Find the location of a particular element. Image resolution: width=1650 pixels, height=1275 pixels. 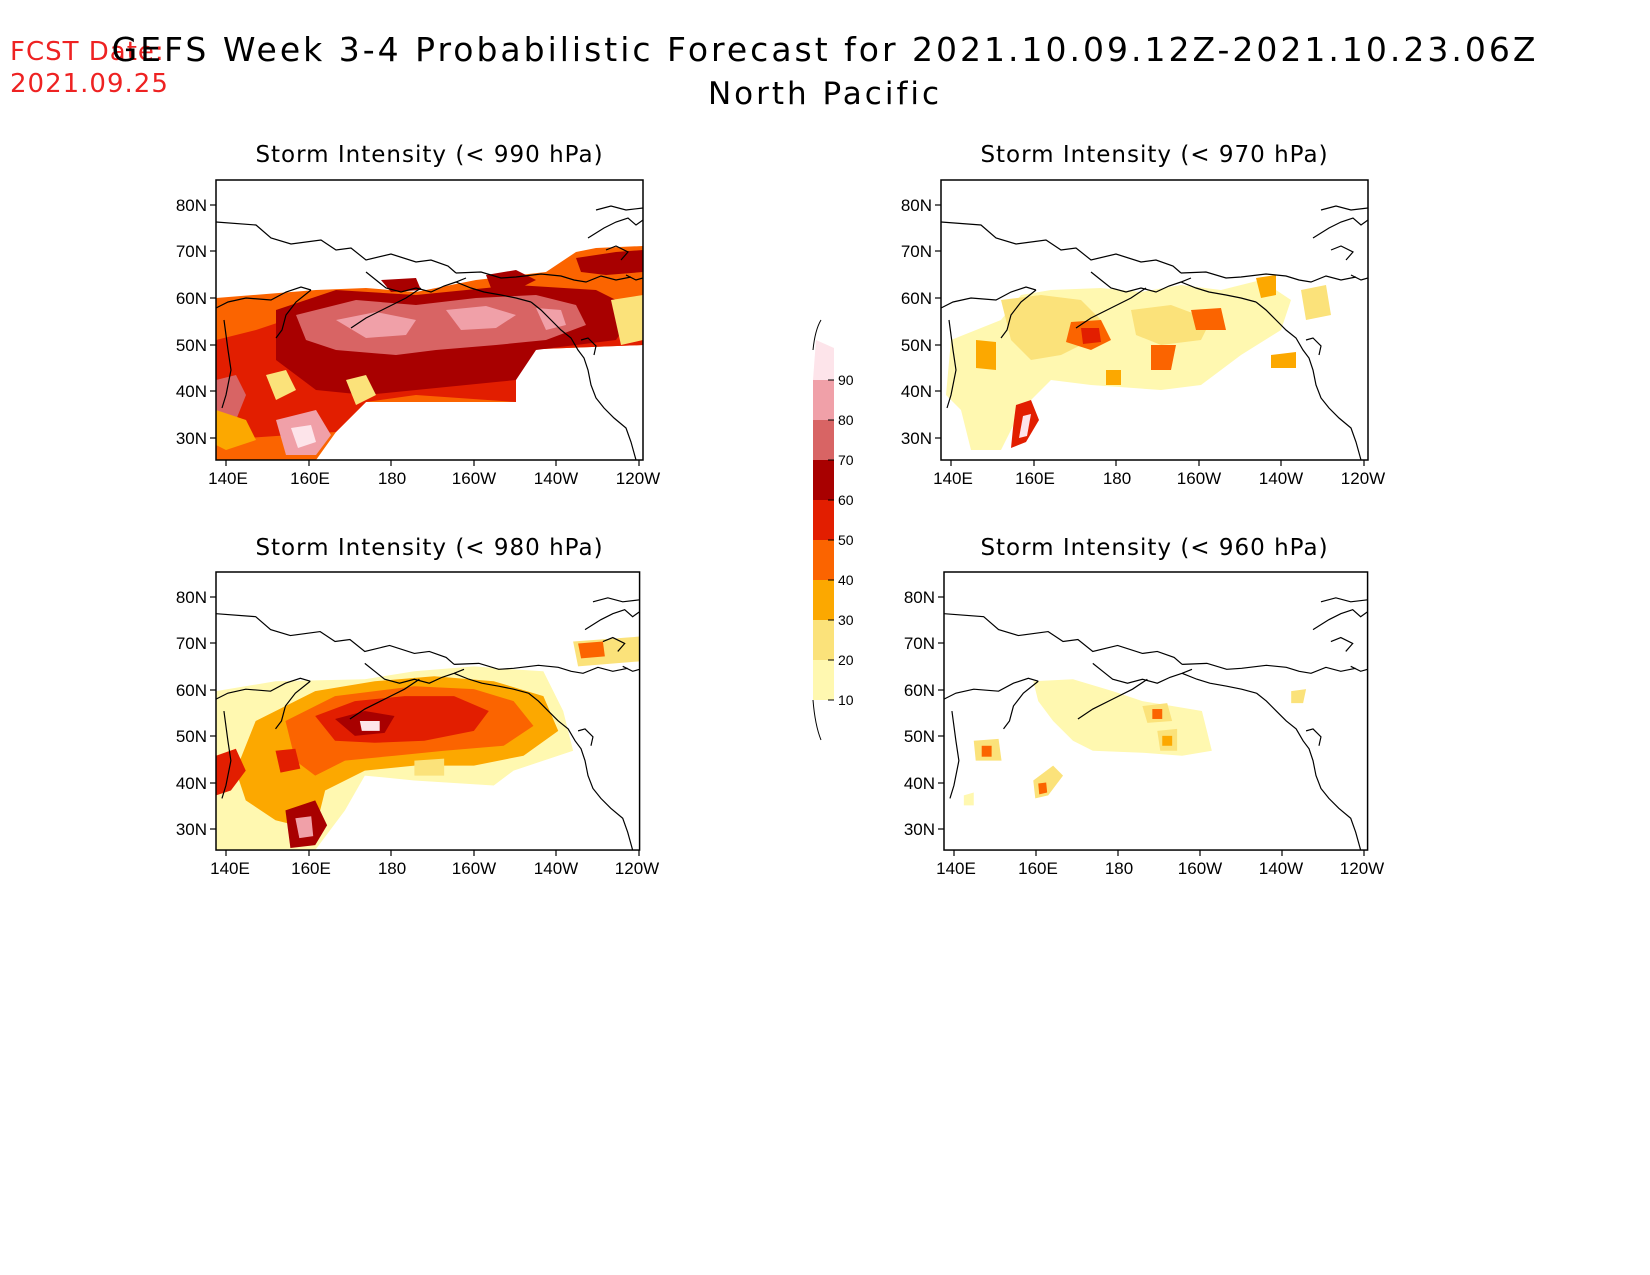

colorbar-upper-extension is located at coordinates (817, 335).